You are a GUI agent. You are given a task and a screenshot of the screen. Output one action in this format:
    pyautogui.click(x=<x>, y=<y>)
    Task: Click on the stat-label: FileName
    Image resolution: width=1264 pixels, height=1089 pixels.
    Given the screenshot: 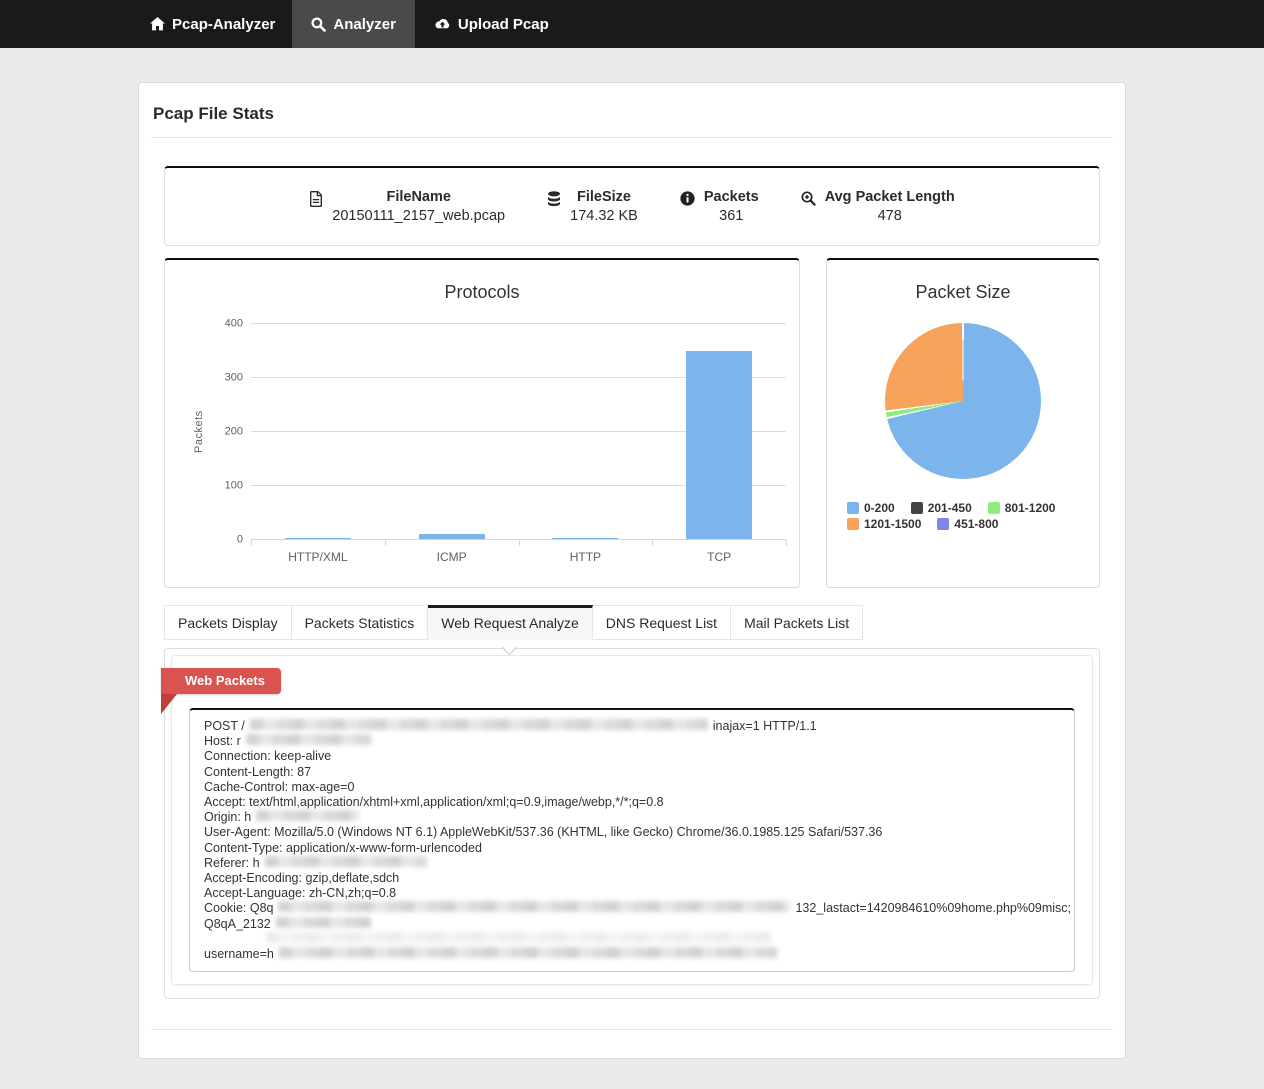 What is the action you would take?
    pyautogui.click(x=418, y=196)
    